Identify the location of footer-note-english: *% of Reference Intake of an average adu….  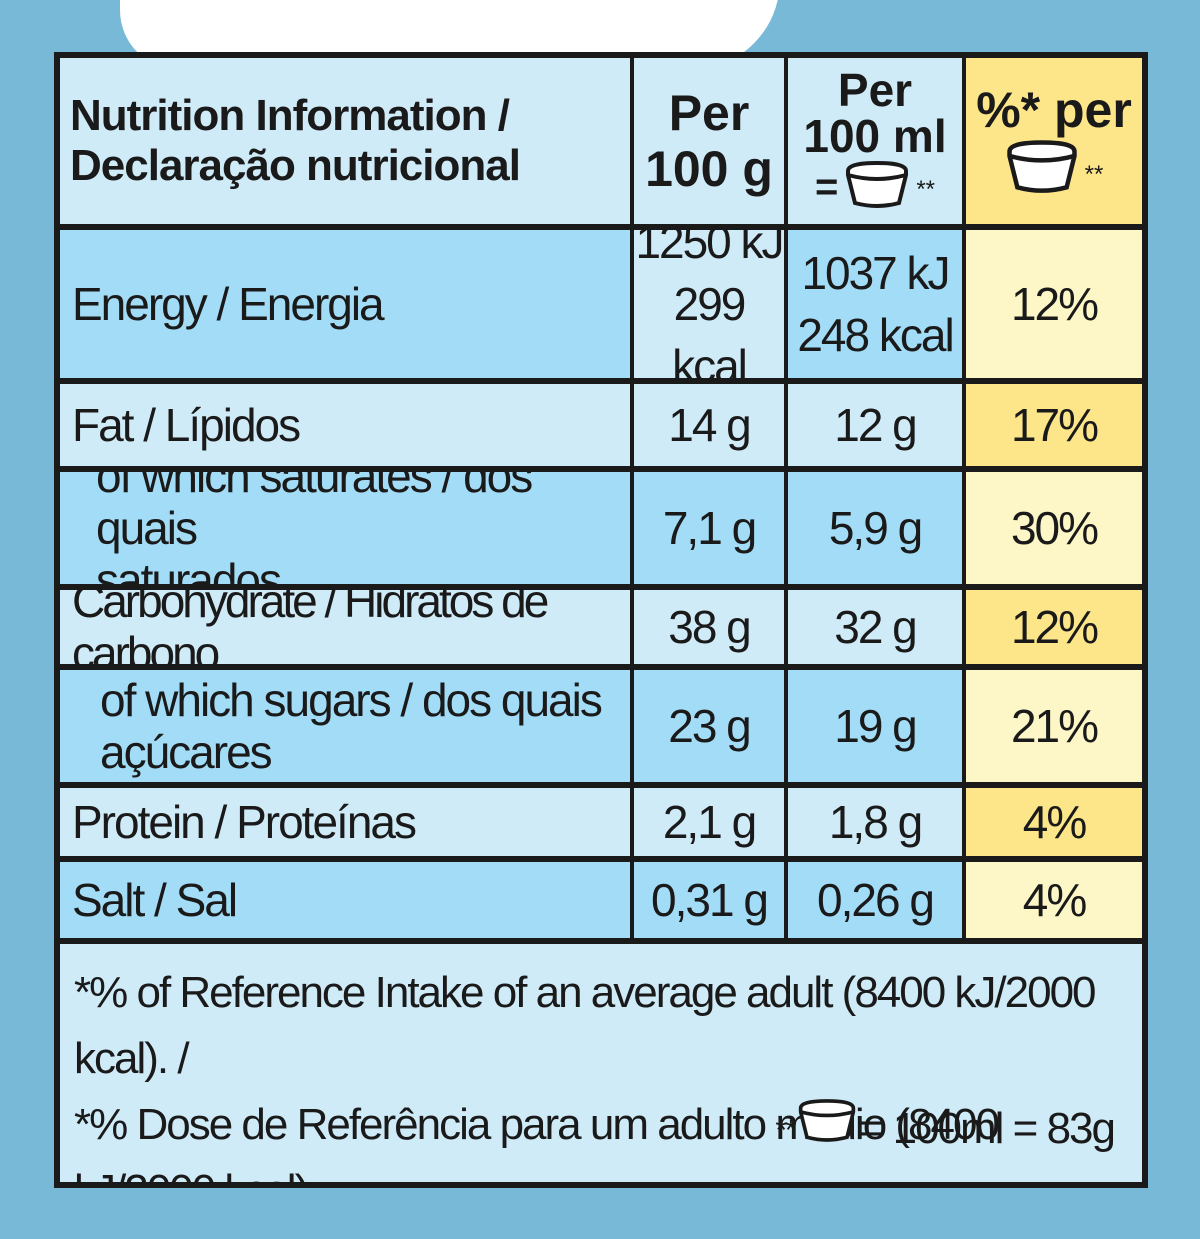
(585, 1025).